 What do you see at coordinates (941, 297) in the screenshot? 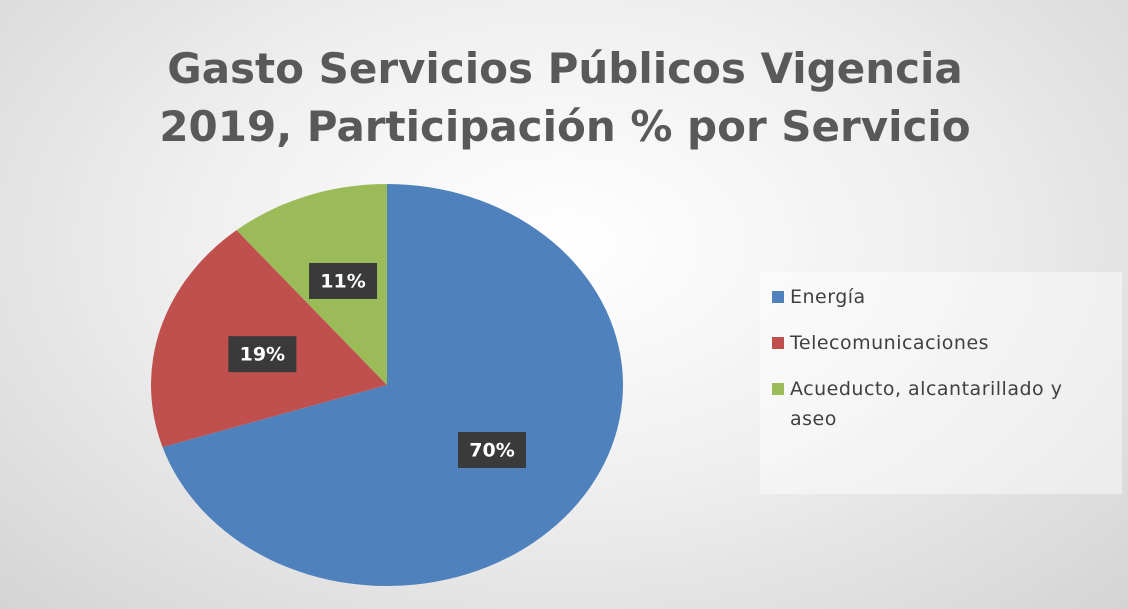
I see `legend-item: Energía` at bounding box center [941, 297].